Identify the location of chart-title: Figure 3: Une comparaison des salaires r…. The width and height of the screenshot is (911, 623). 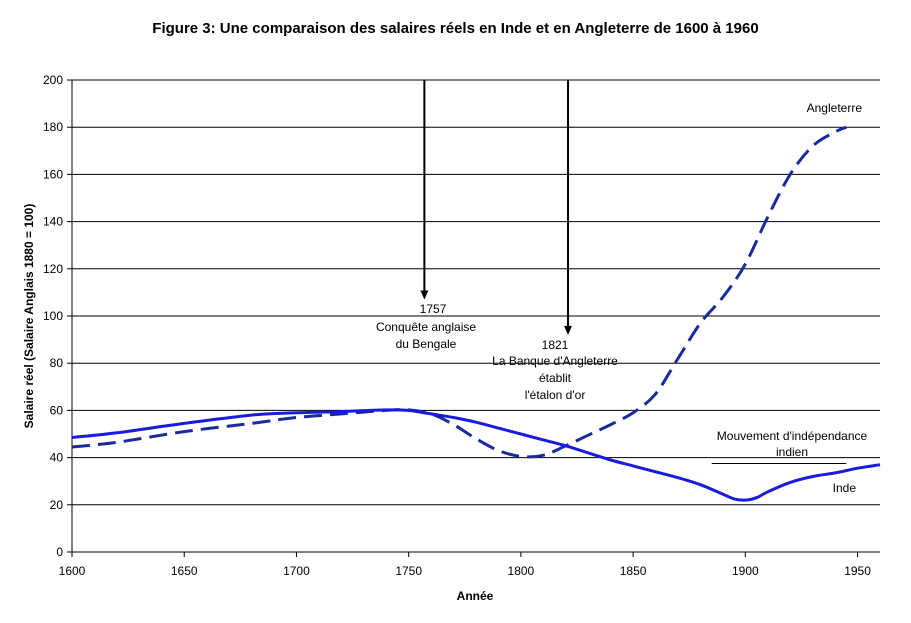
(455, 28).